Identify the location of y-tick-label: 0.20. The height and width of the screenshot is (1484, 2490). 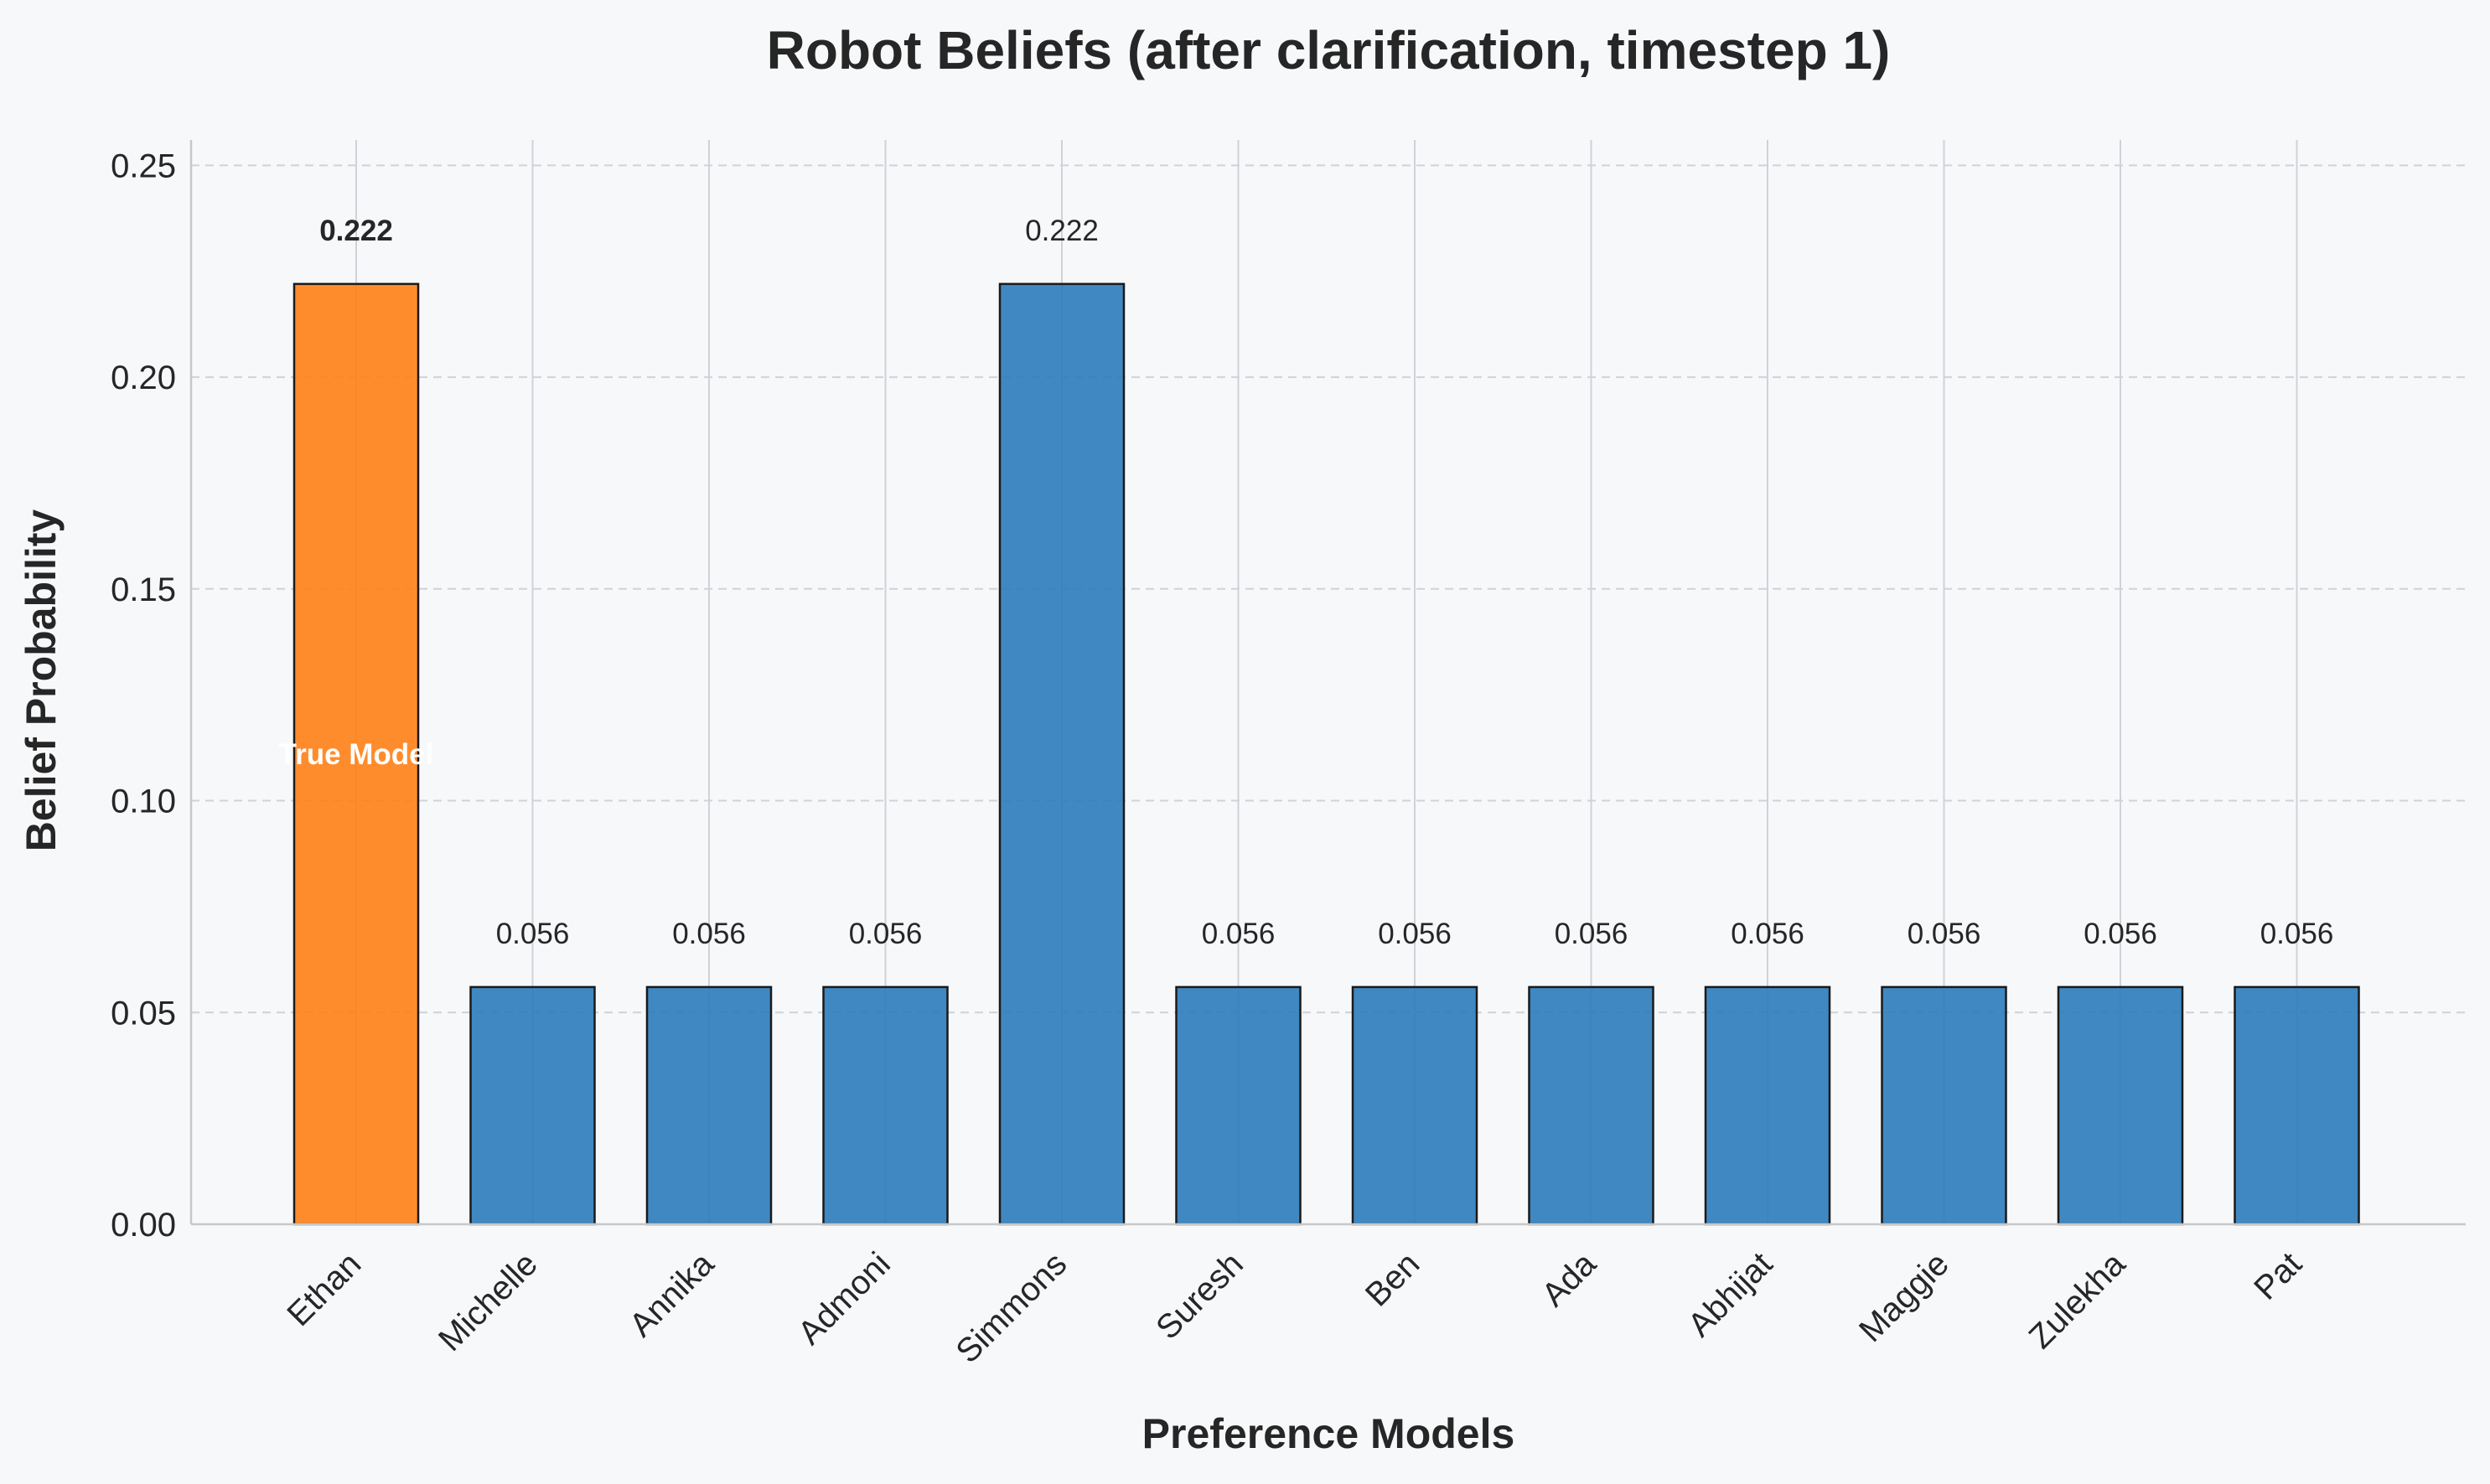
(143, 377).